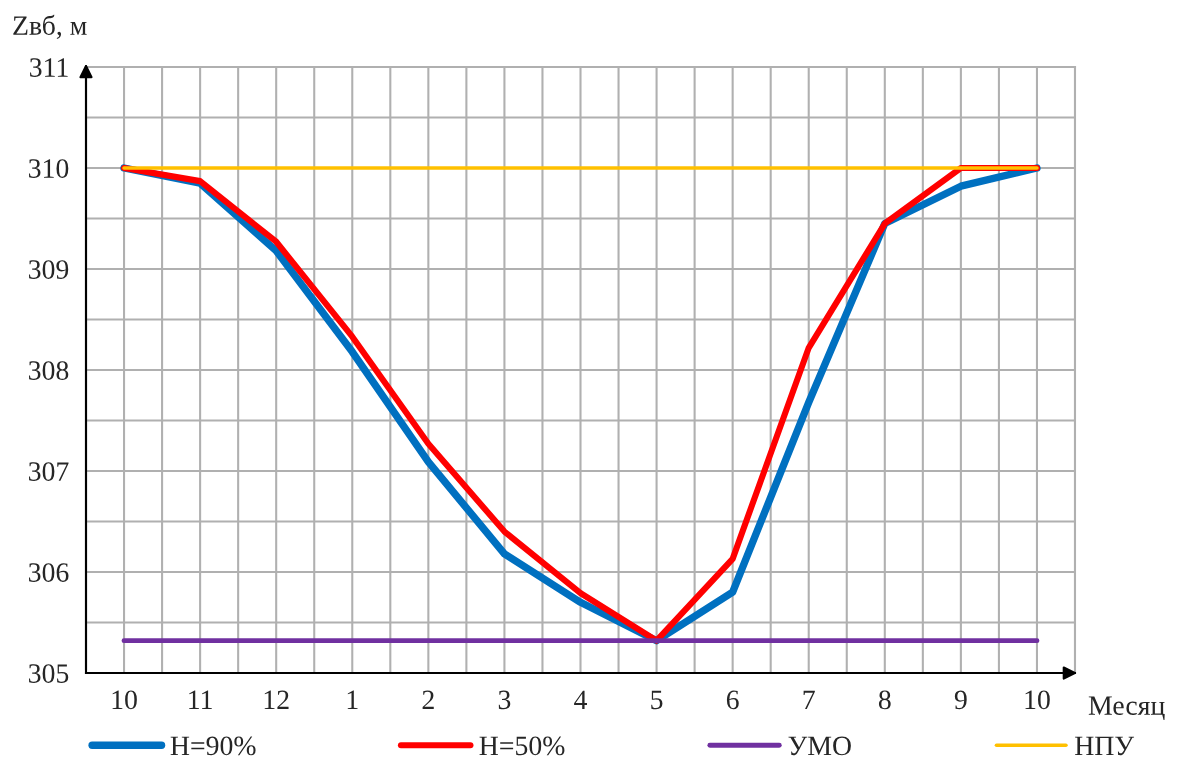  Describe the element at coordinates (809, 699) in the screenshot. I see `x-tick-label: 7` at that location.